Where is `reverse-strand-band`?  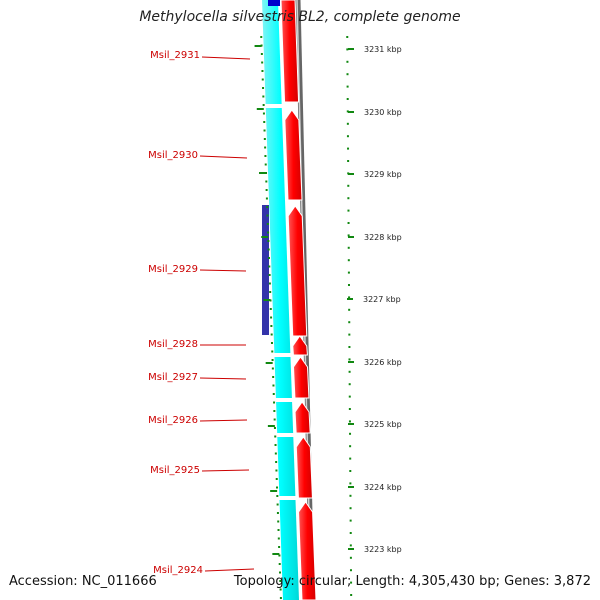
reverse-strand-band is located at coordinates (280, 300).